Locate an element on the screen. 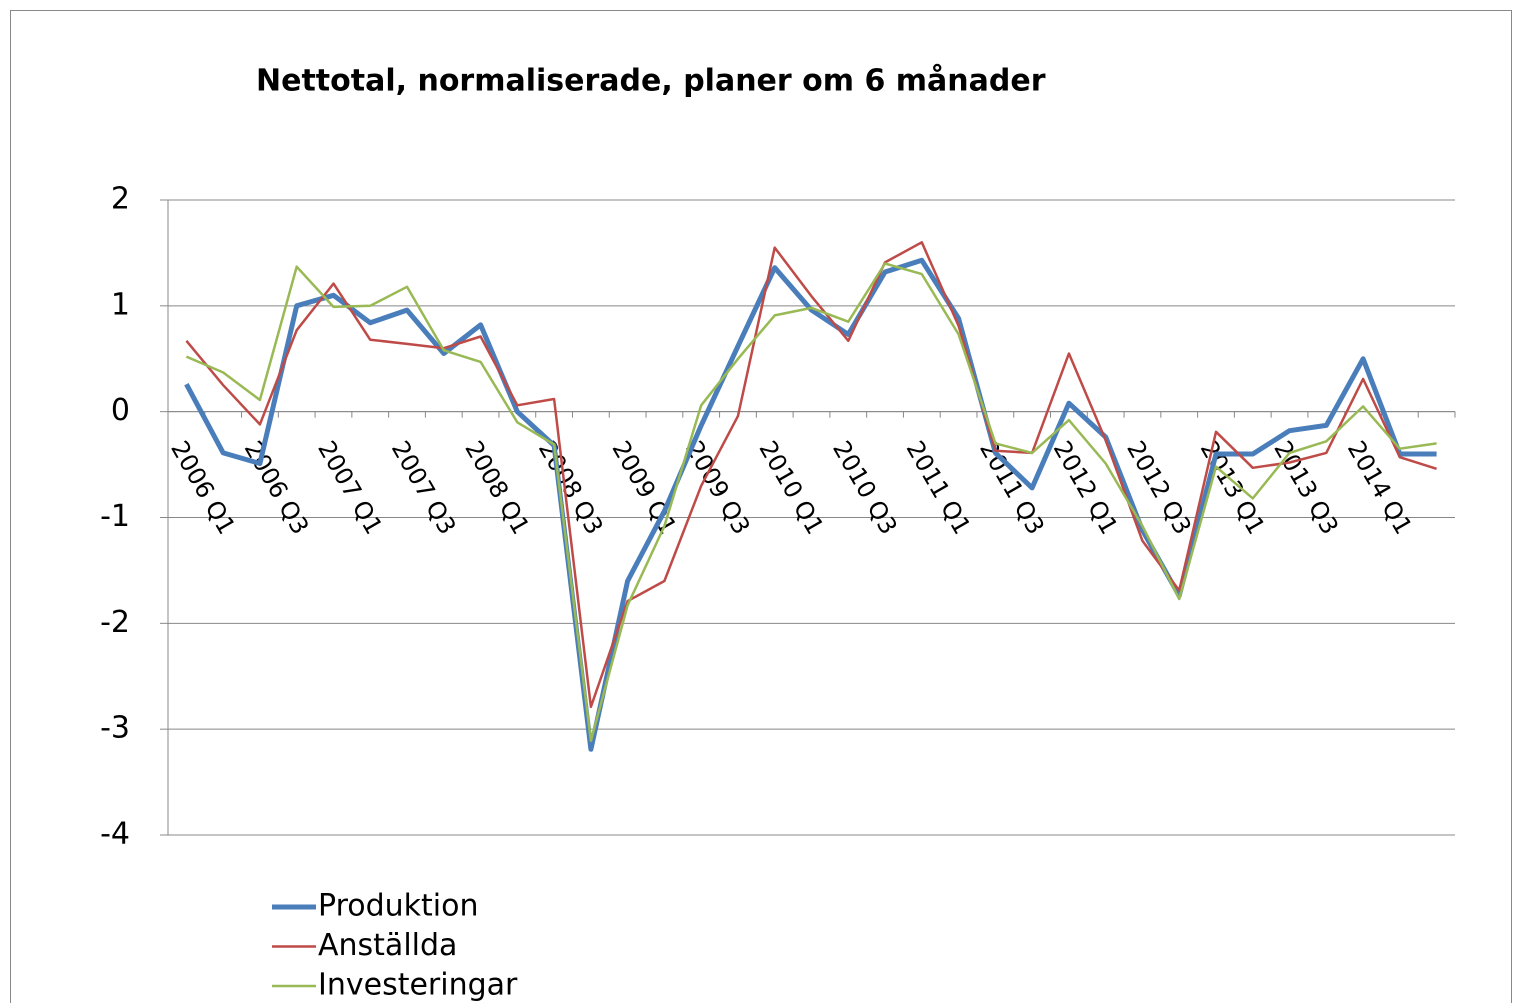  legend-label: Produktion is located at coordinates (398, 906).